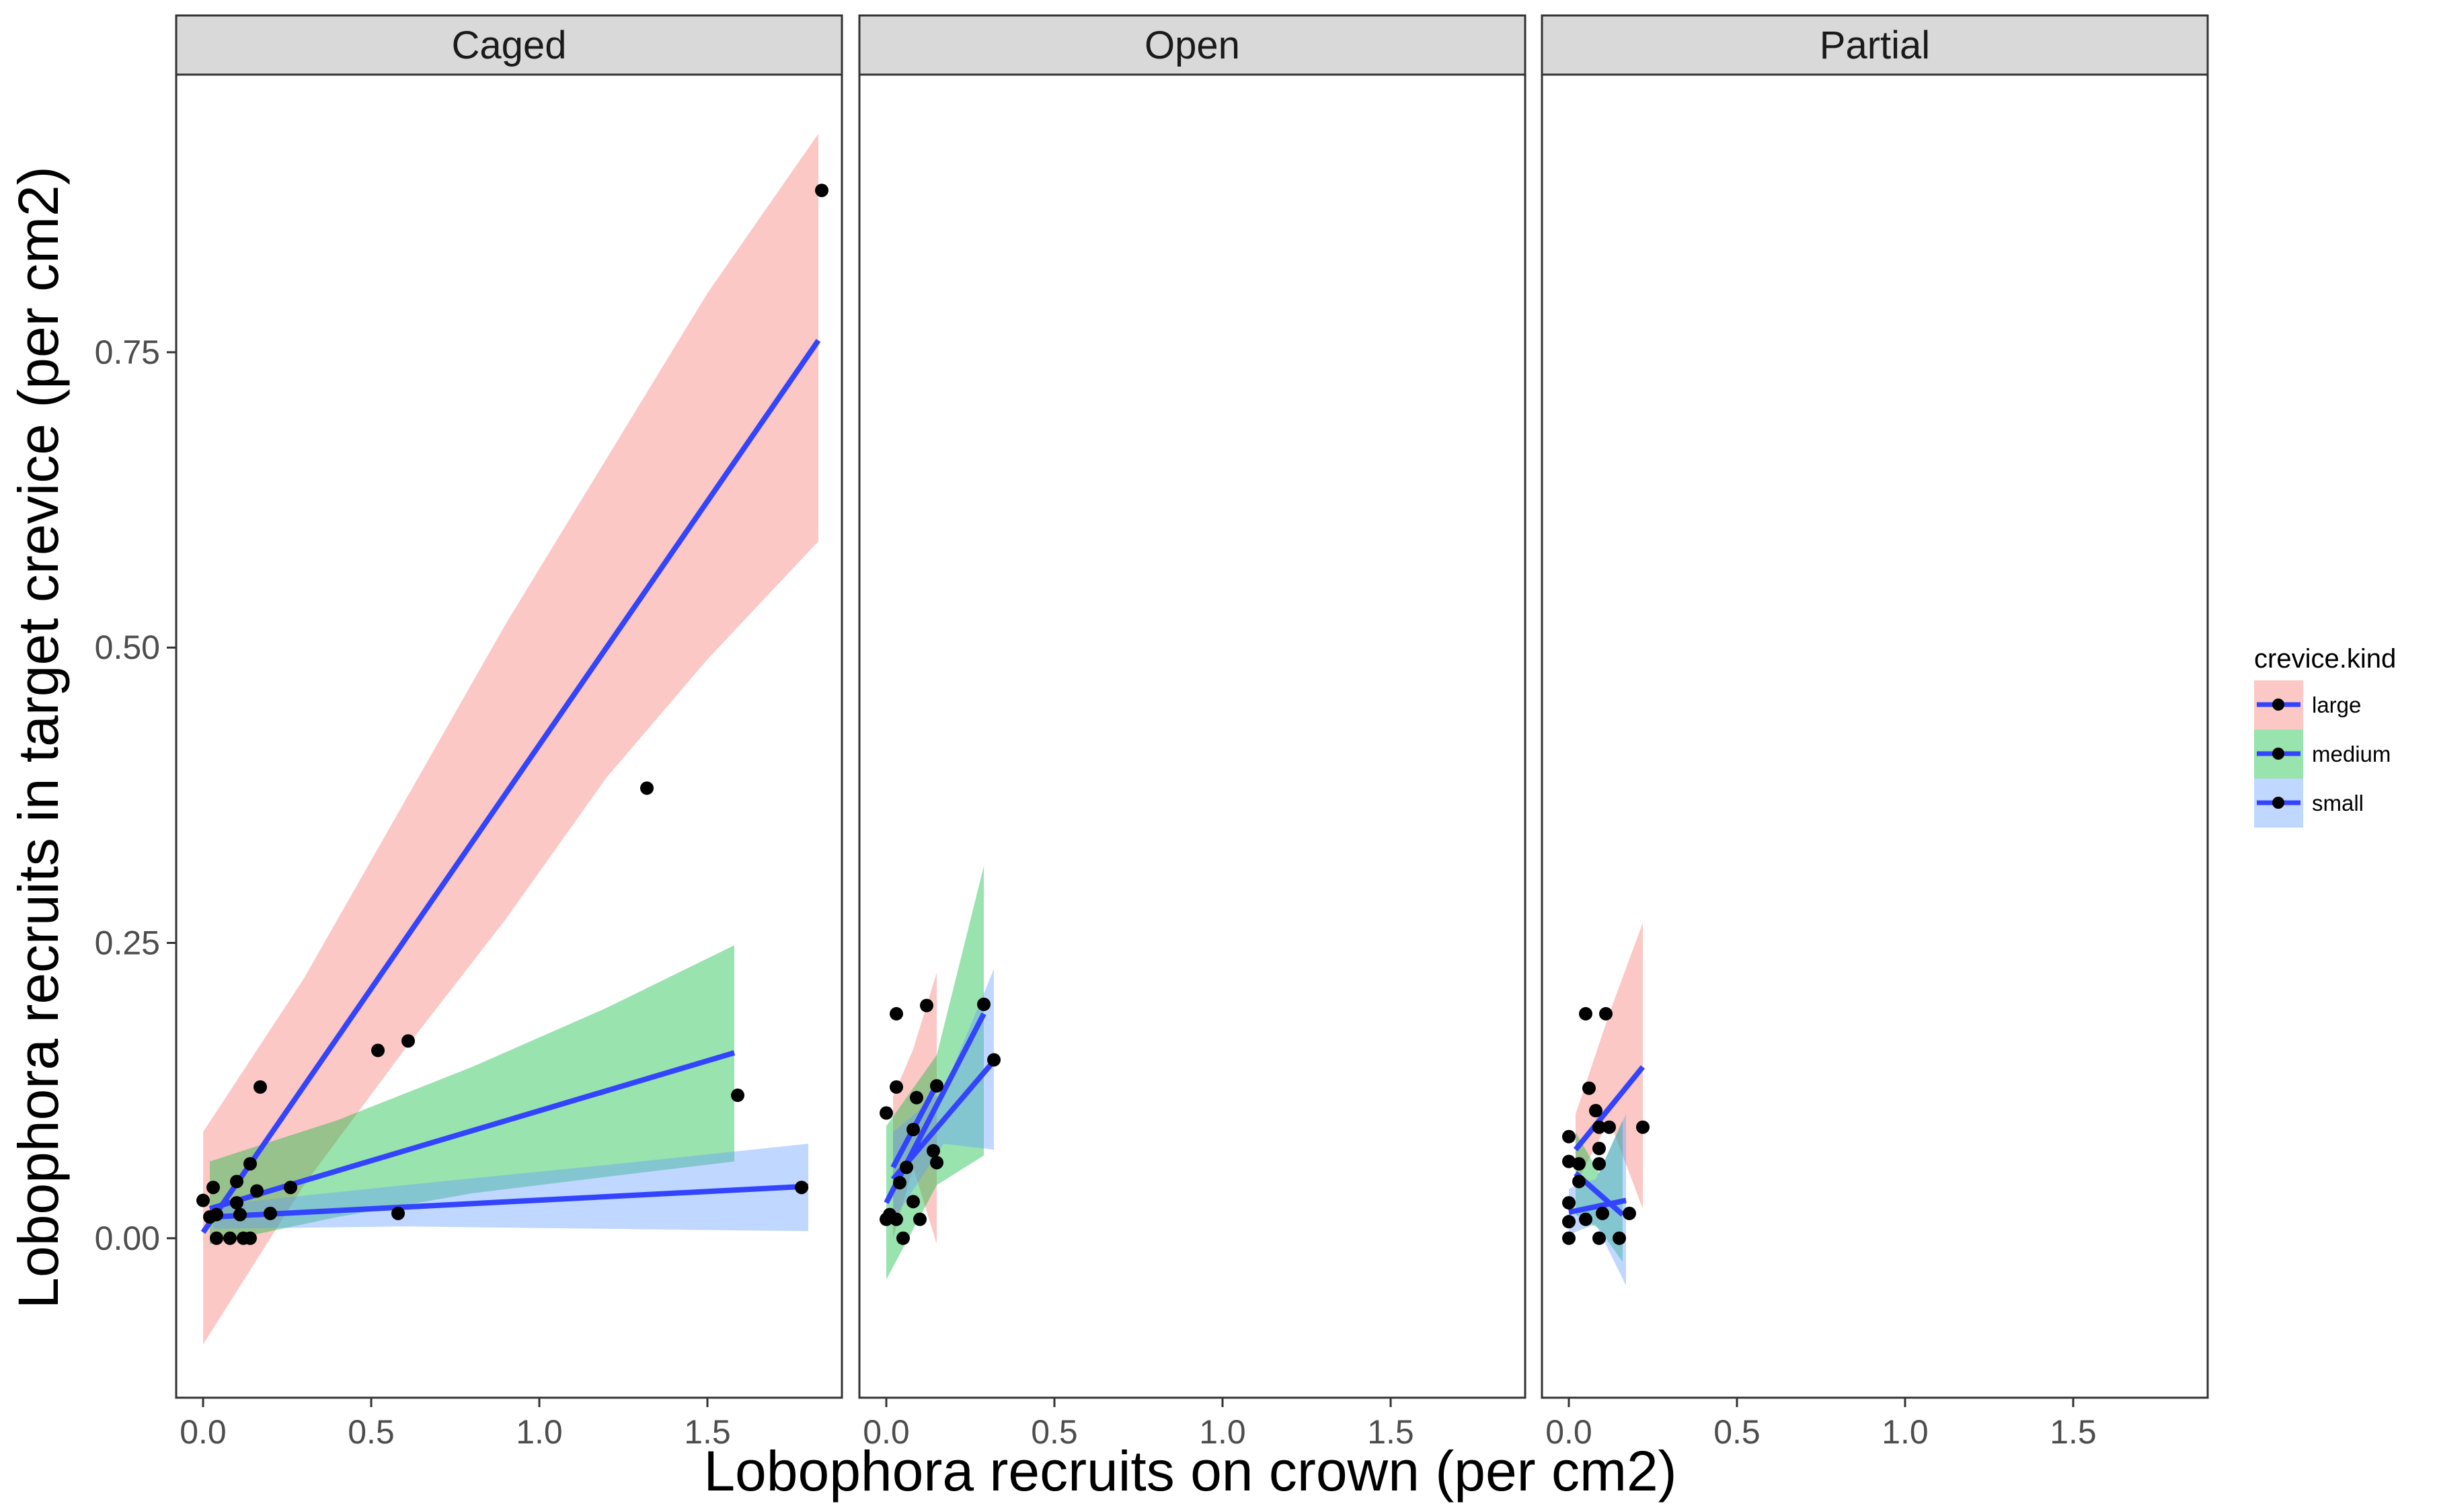  Describe the element at coordinates (1390, 1432) in the screenshot. I see `x-tick-label-open-3: 1.5` at that location.